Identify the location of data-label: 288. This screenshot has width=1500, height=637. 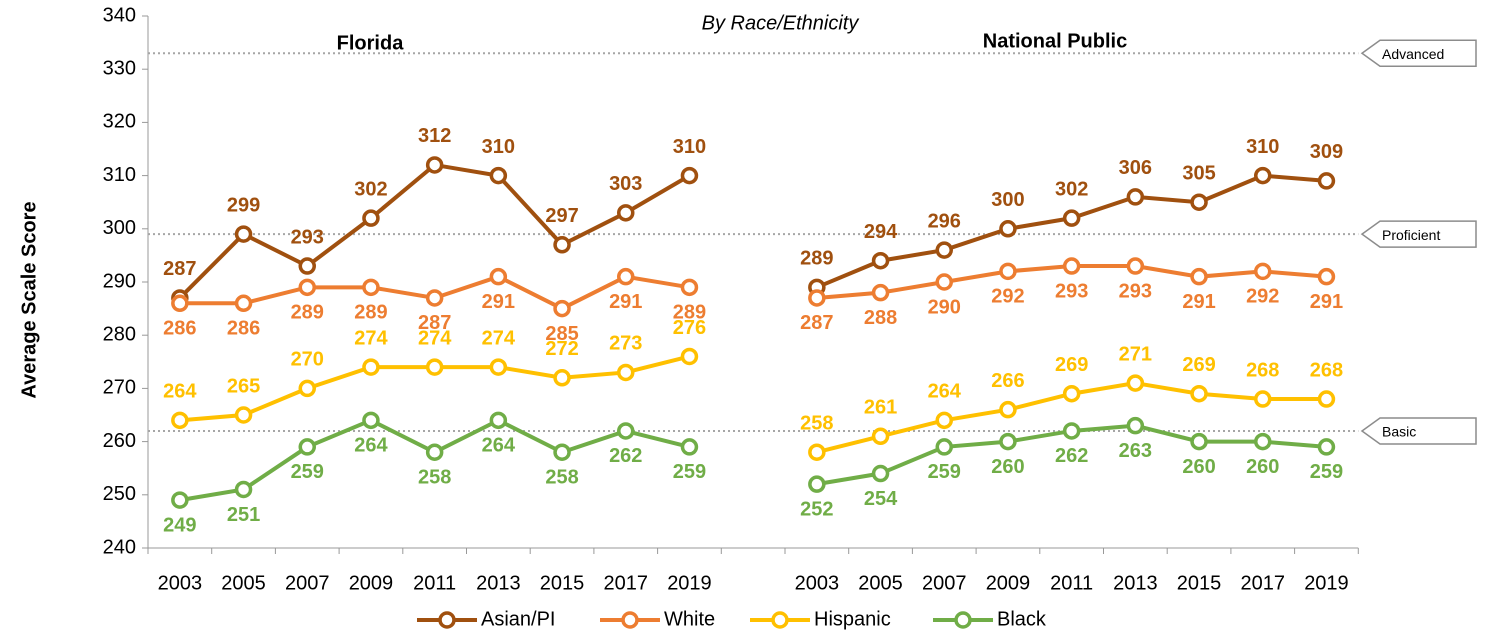
(880, 318).